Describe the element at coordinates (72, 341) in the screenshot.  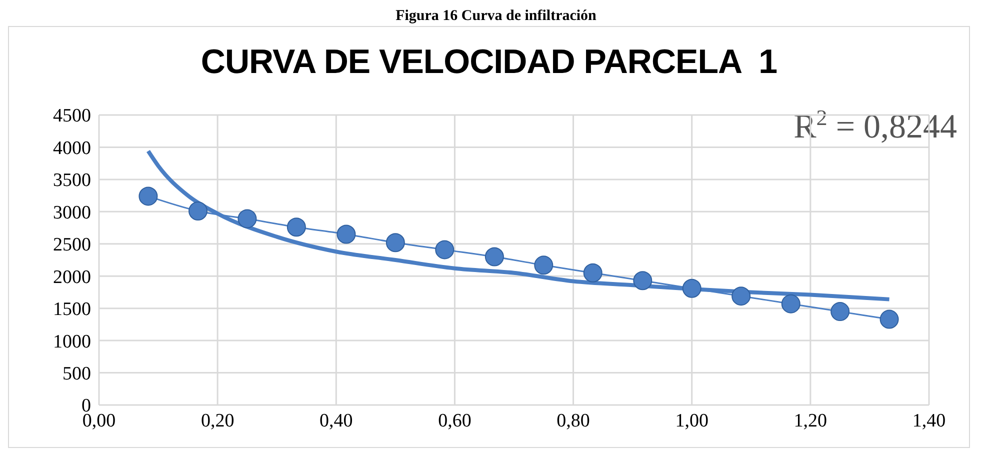
I see `y-tick-label: 1000` at that location.